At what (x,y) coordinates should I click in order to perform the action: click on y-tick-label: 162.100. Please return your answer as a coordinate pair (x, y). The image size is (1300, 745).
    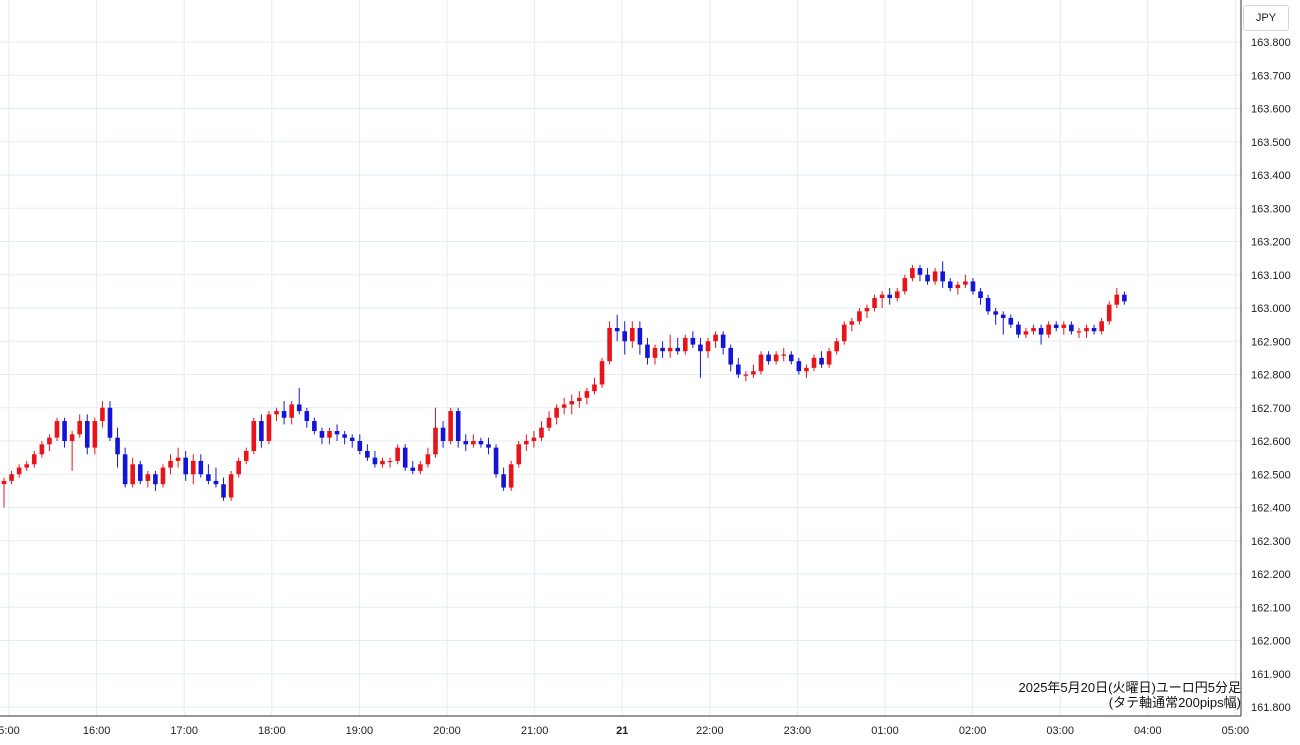
    Looking at the image, I should click on (1271, 608).